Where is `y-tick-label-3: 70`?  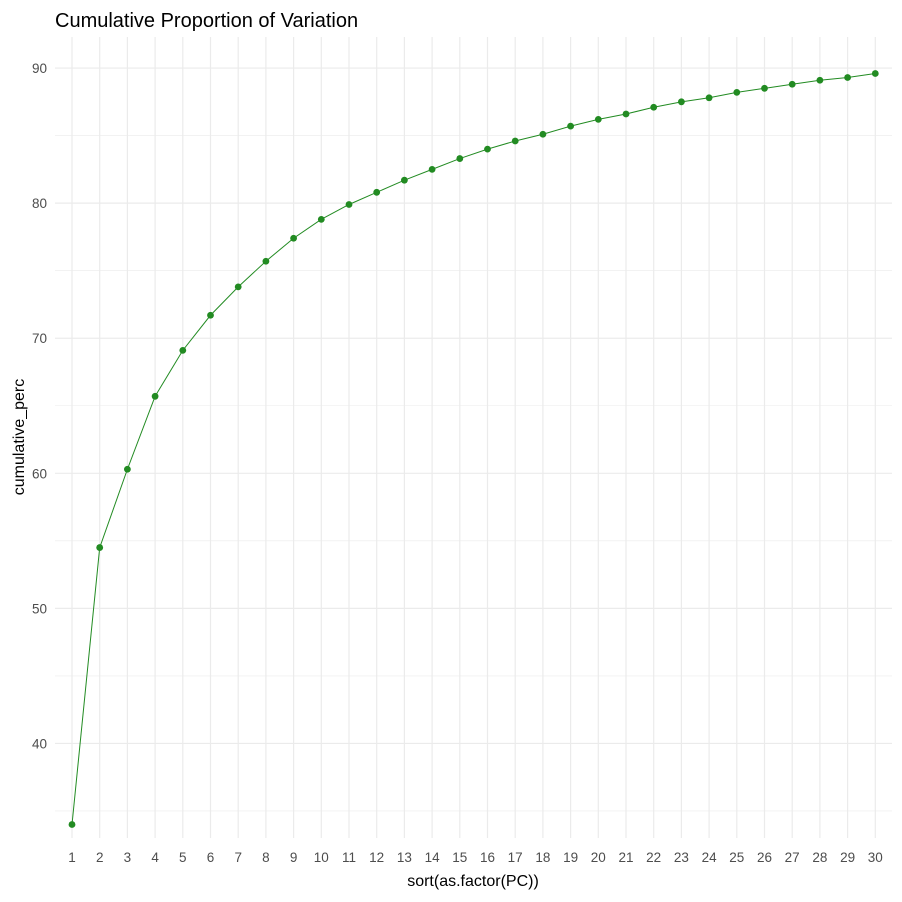
y-tick-label-3: 70 is located at coordinates (39, 338).